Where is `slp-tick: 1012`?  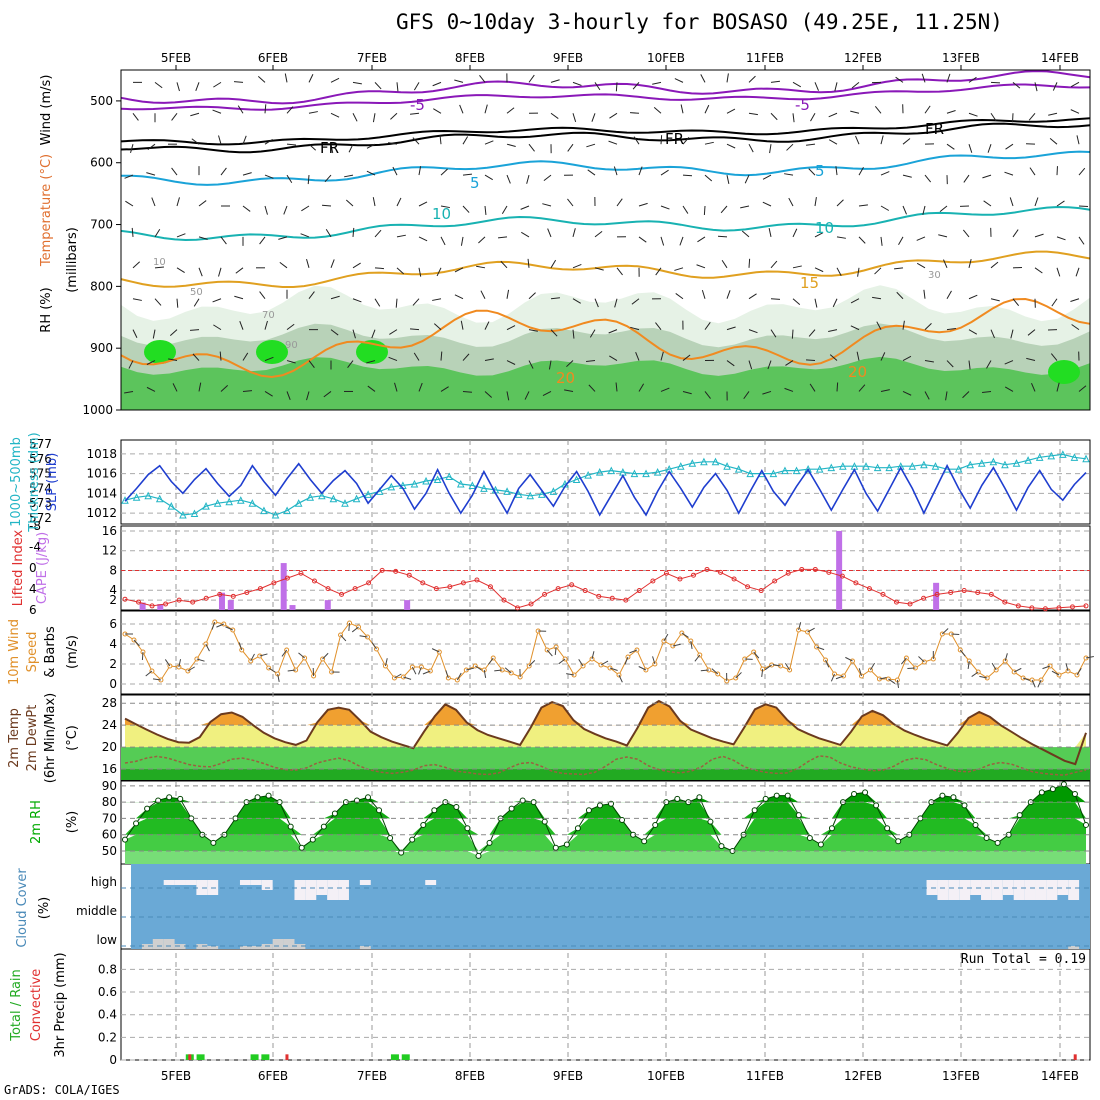
slp-tick: 1012 is located at coordinates (101, 513).